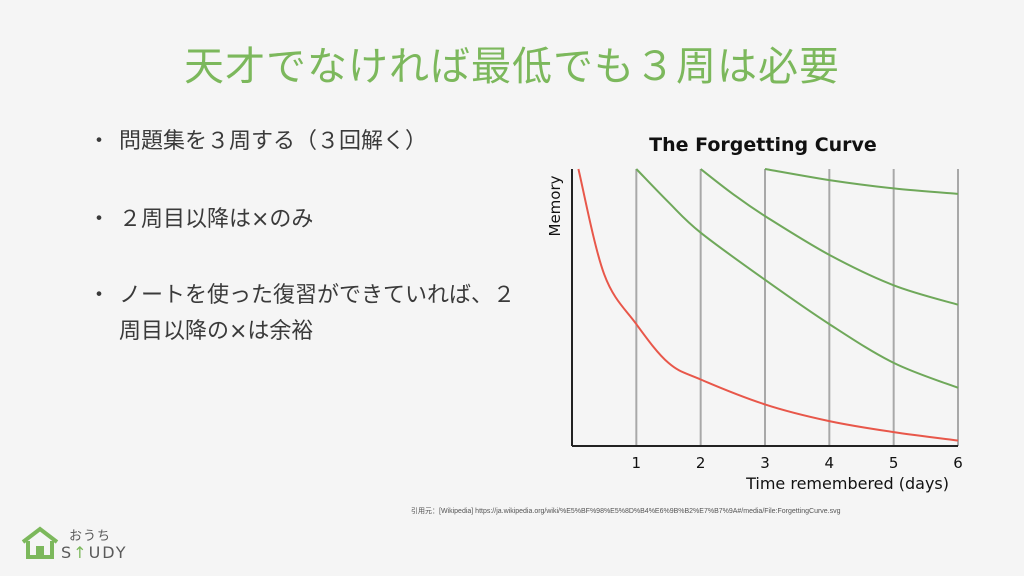 The image size is (1024, 576). What do you see at coordinates (90, 536) in the screenshot?
I see `logo-top-text: おうち` at bounding box center [90, 536].